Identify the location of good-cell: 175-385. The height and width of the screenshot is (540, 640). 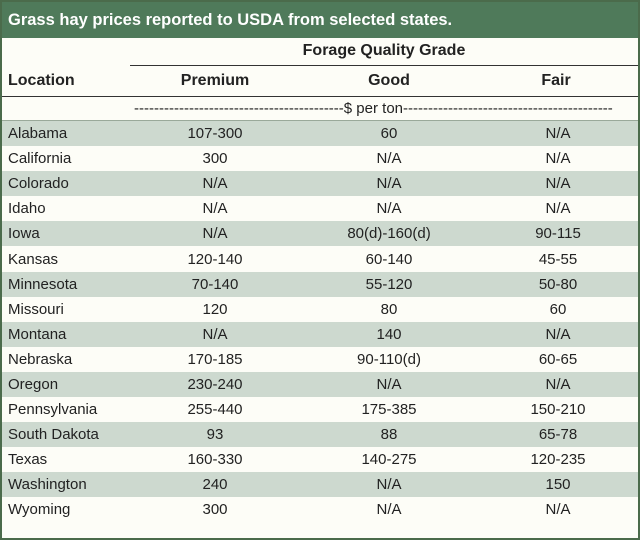
(389, 410).